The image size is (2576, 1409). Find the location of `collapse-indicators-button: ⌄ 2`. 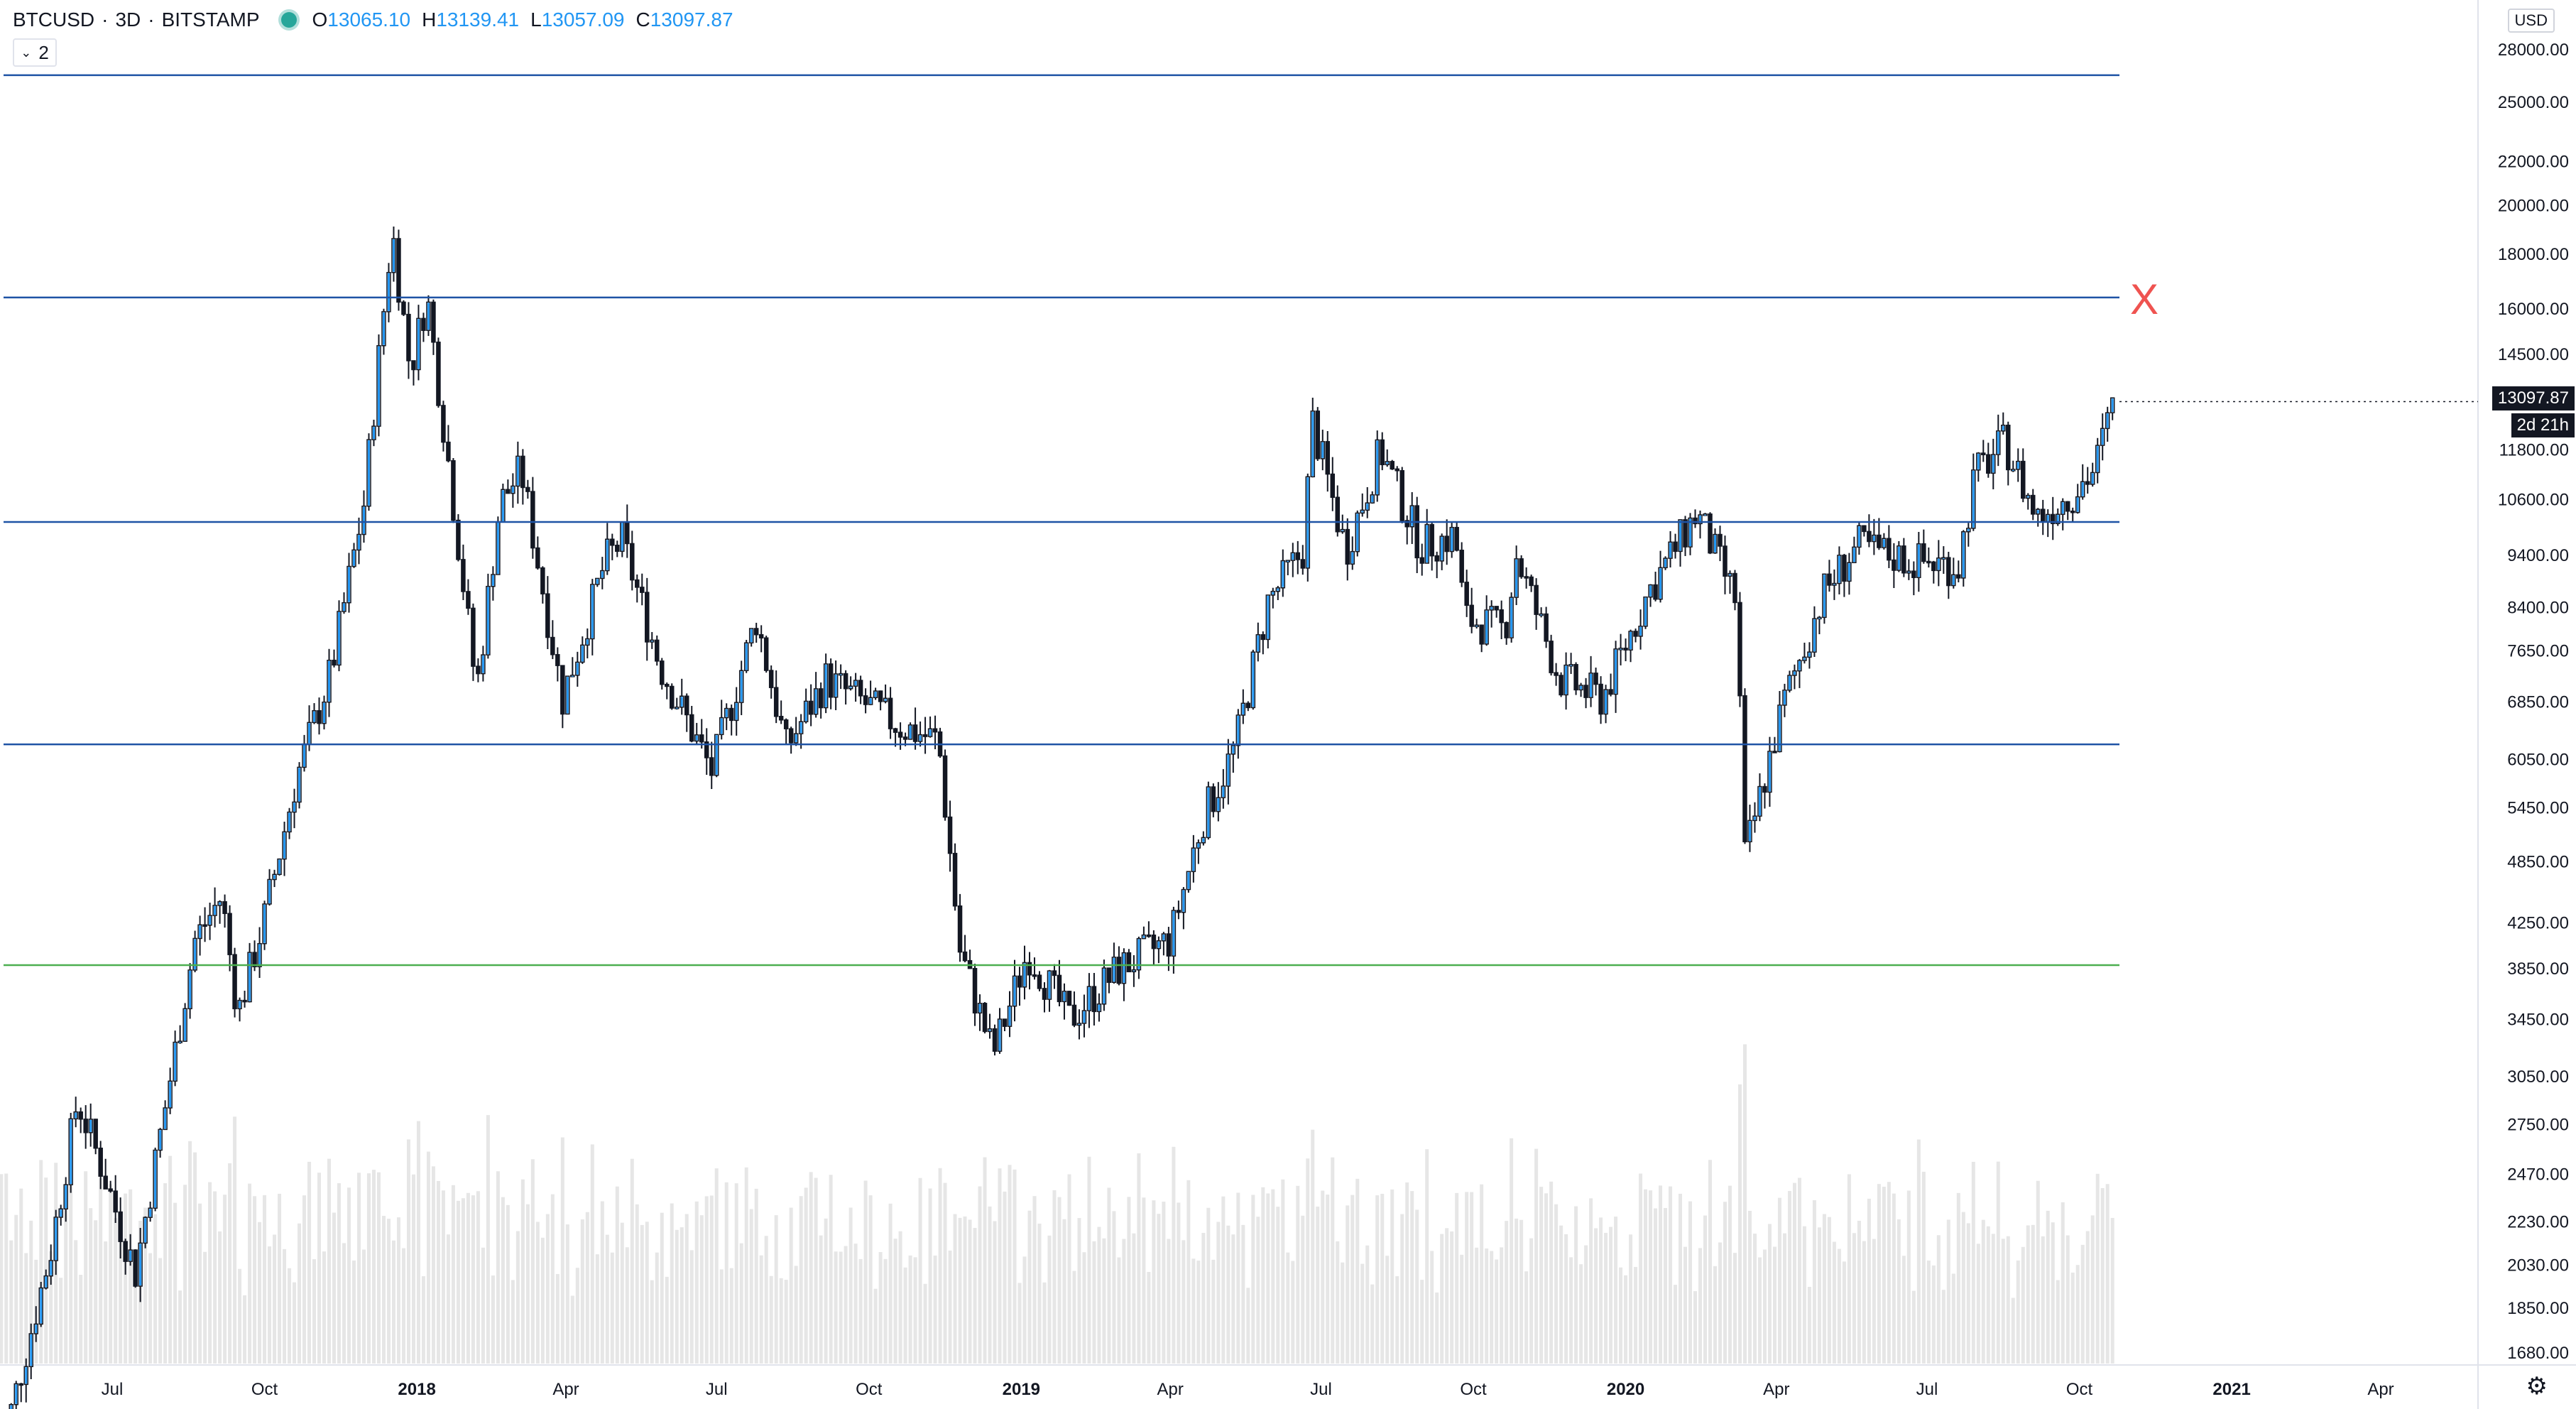

collapse-indicators-button: ⌄ 2 is located at coordinates (35, 53).